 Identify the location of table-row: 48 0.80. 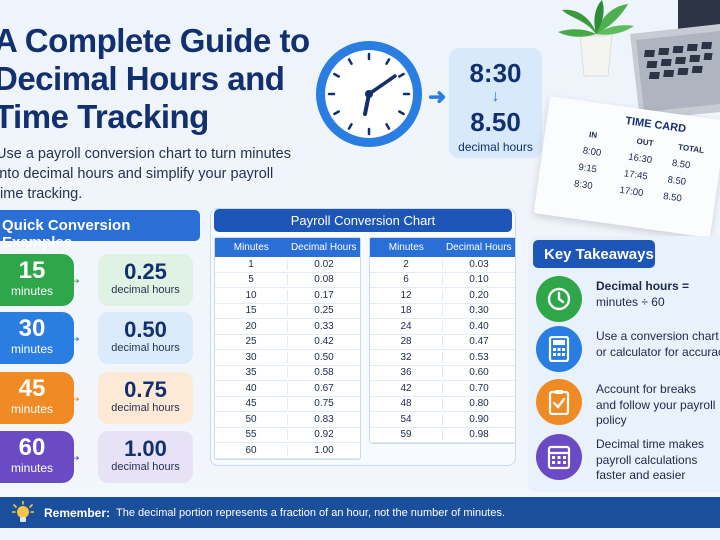
(442, 404).